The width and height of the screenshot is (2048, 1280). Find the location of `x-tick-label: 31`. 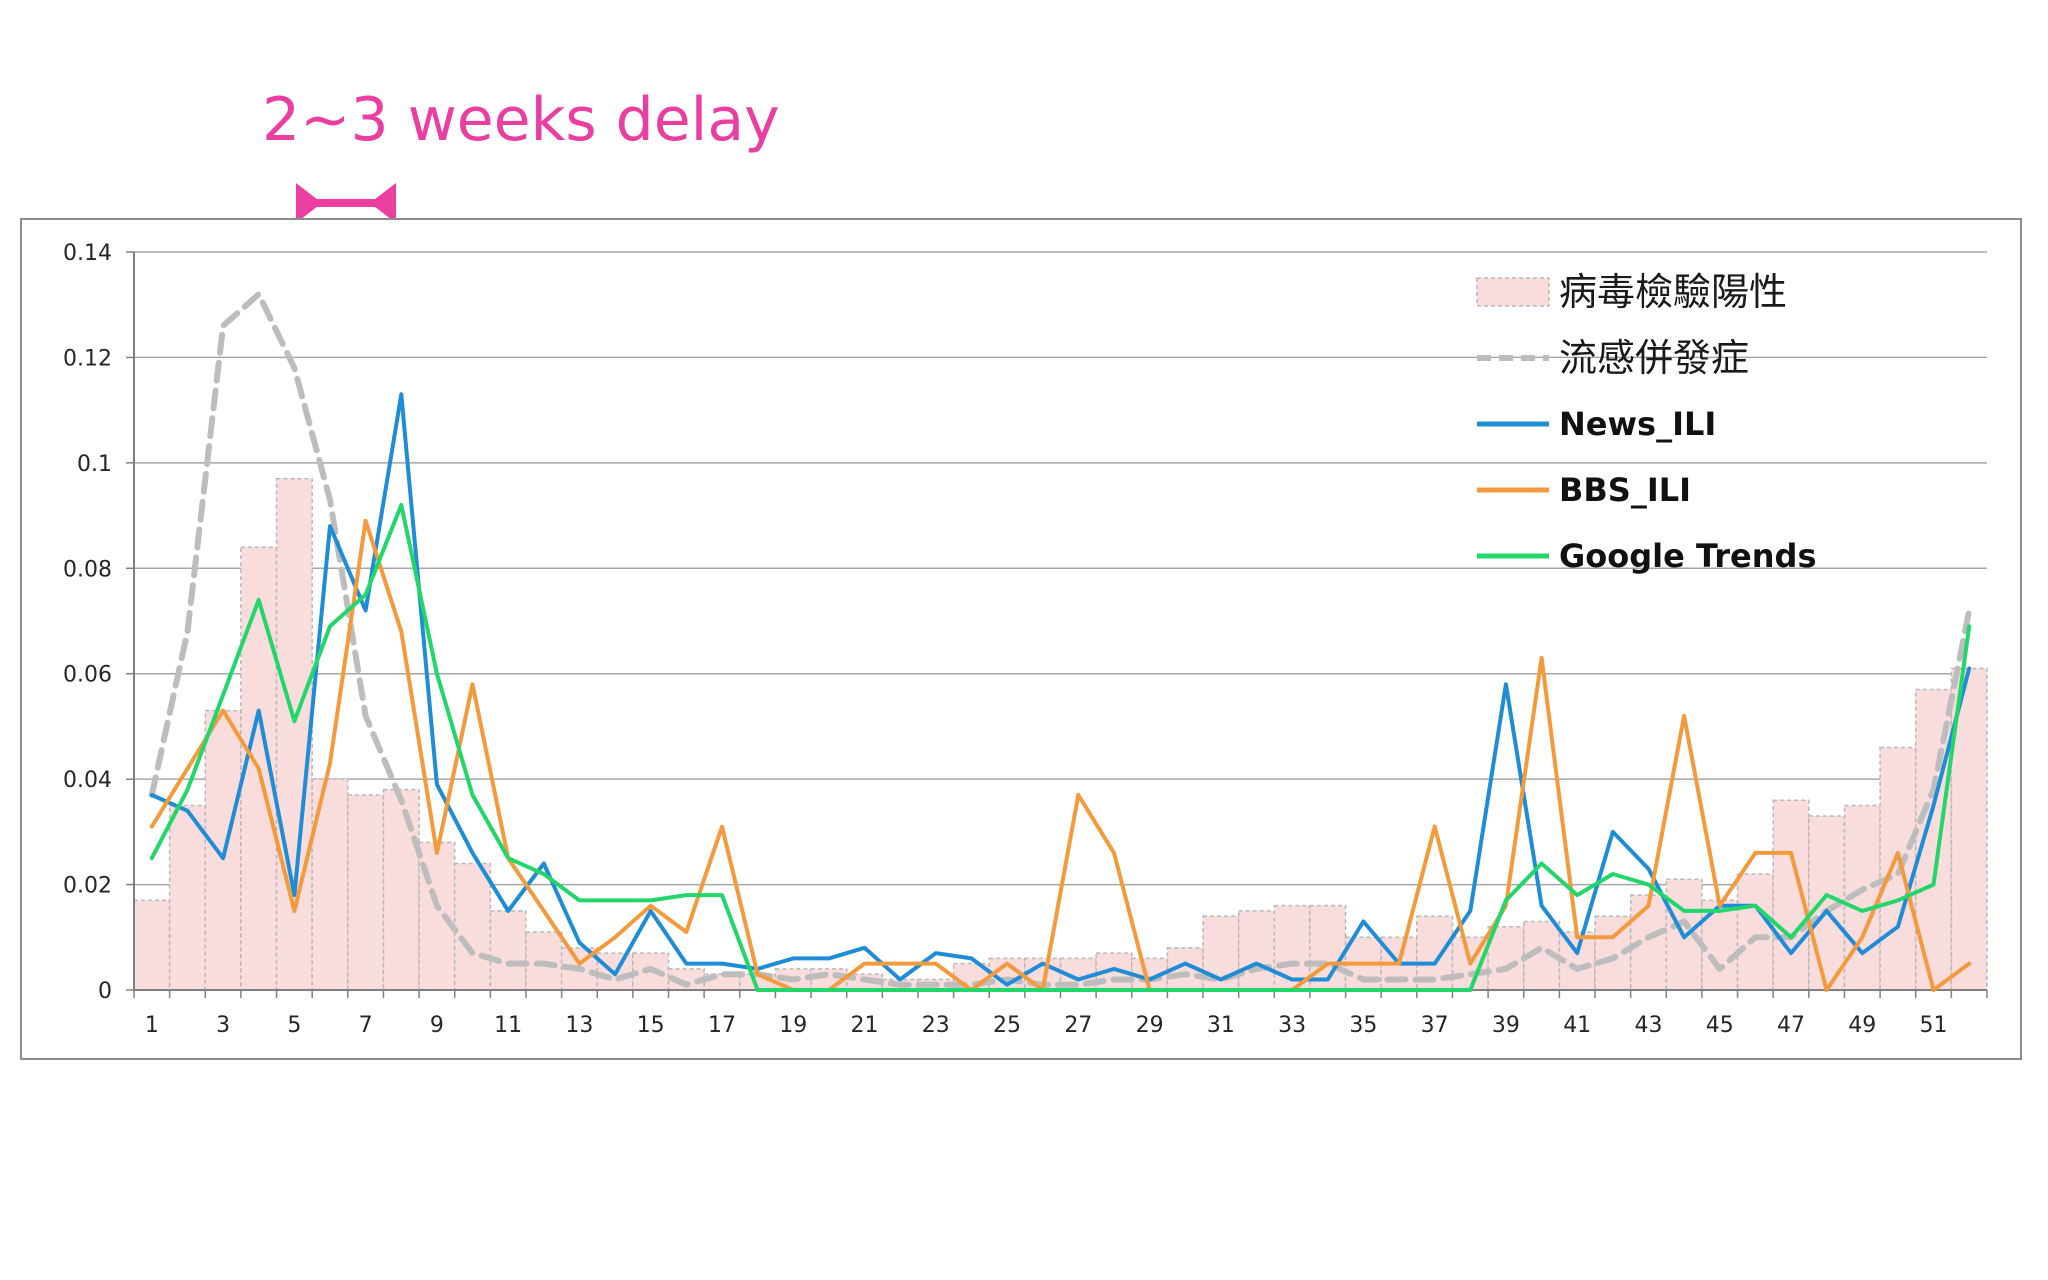

x-tick-label: 31 is located at coordinates (1221, 1025).